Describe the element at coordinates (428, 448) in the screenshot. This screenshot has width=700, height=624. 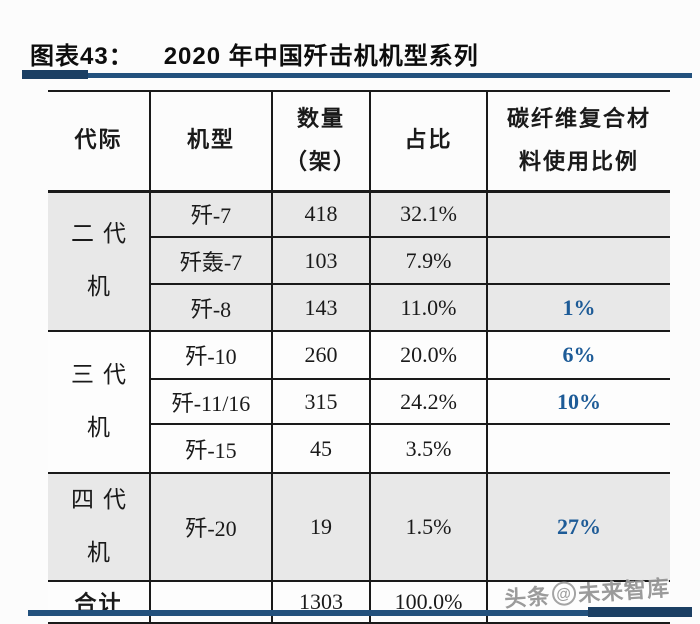
I see `share-cell: 3.5%` at that location.